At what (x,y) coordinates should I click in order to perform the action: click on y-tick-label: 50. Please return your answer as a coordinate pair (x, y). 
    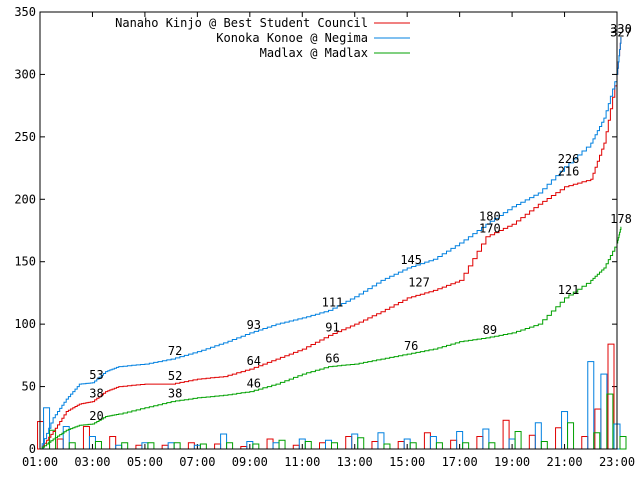
    Looking at the image, I should click on (29, 387).